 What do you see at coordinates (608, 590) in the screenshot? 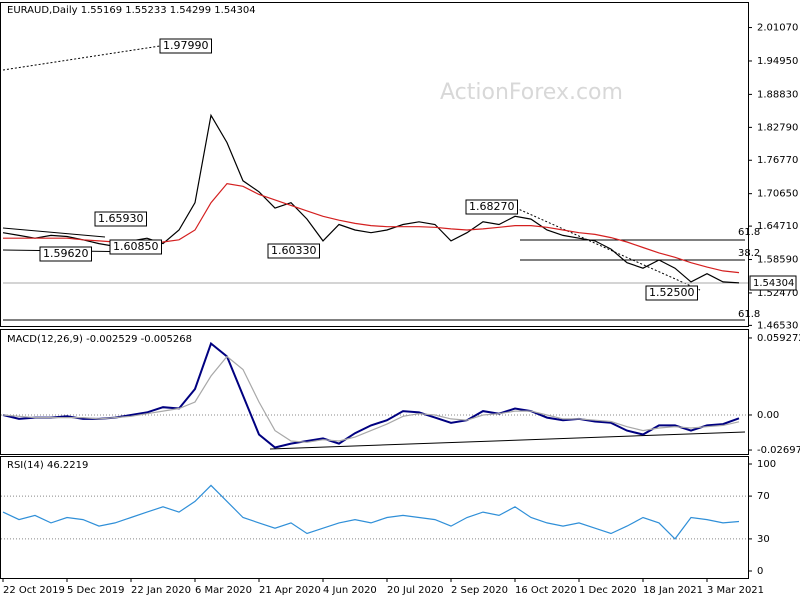
I see `x-tick-label: 1 Dec 2020` at bounding box center [608, 590].